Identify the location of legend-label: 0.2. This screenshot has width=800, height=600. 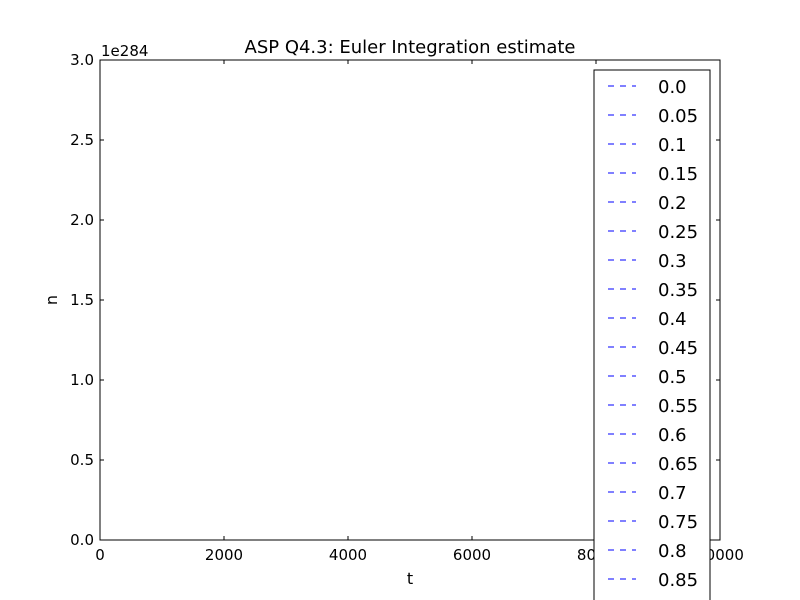
(672, 203).